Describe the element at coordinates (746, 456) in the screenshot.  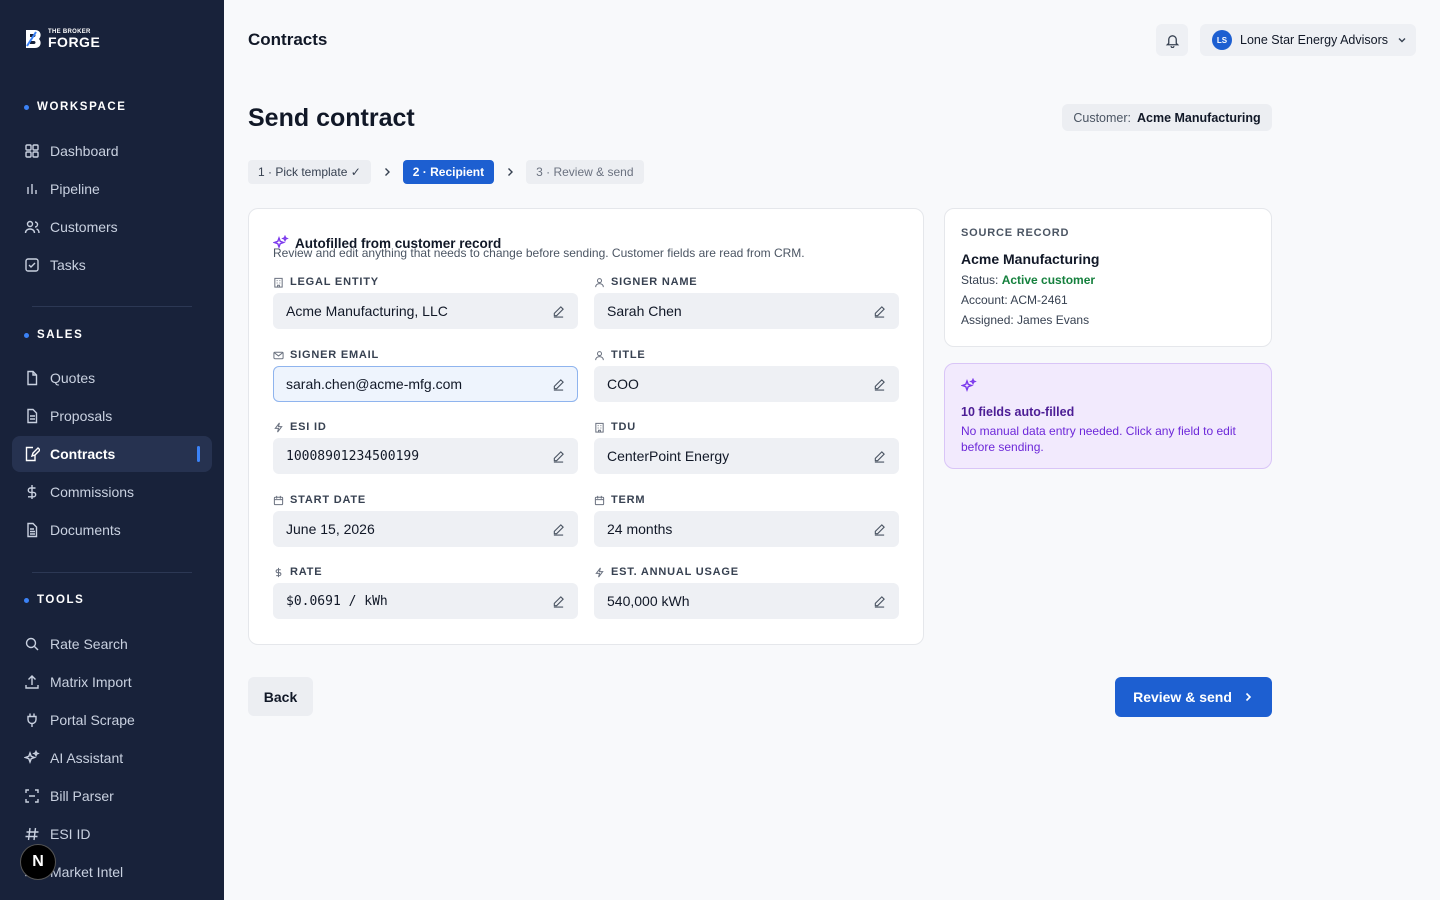
I see `tdu-input: CenterPoint Energy` at that location.